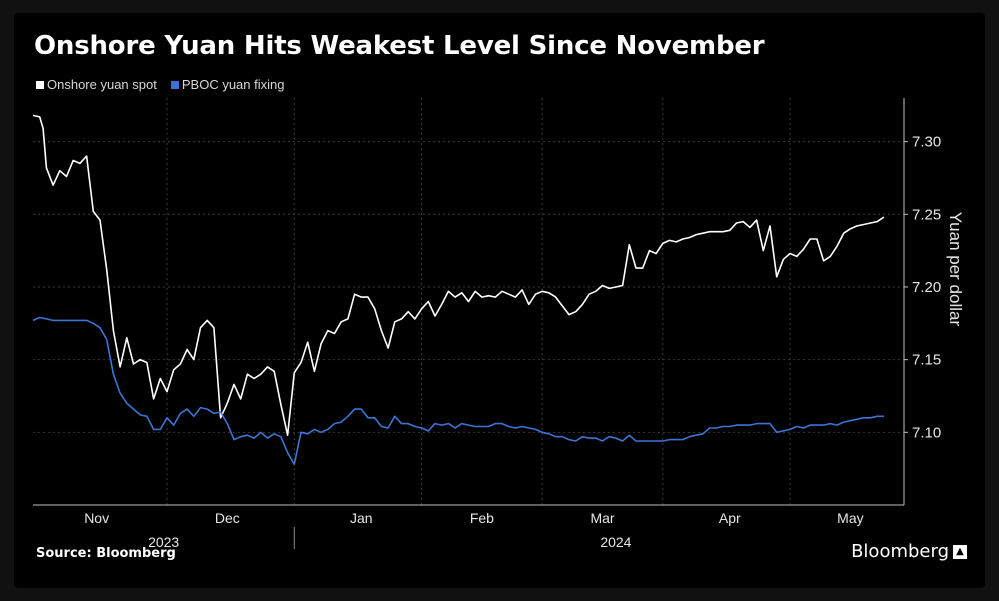 The image size is (999, 601). Describe the element at coordinates (106, 553) in the screenshot. I see `source-note: Source: Bloomberg` at that location.